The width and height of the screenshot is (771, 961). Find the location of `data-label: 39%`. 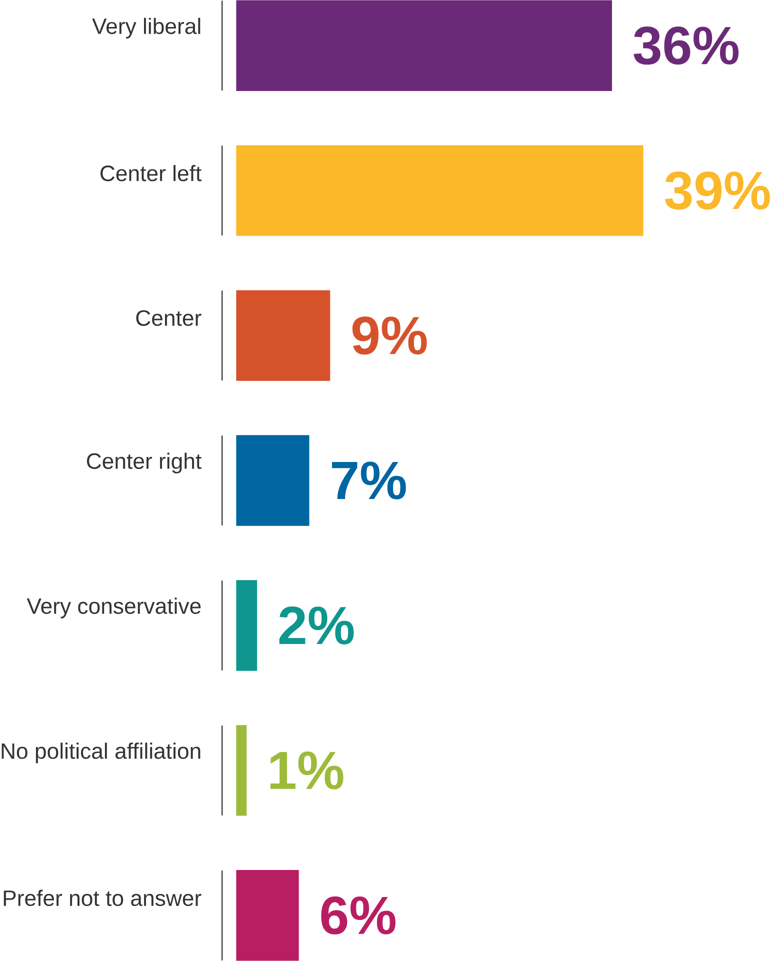

data-label: 39% is located at coordinates (717, 191).